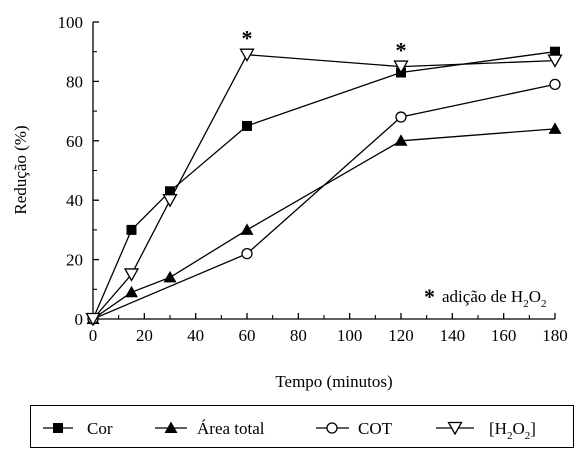 Image resolution: width=576 pixels, height=450 pixels. I want to click on legend-marker-area, so click(171, 427).